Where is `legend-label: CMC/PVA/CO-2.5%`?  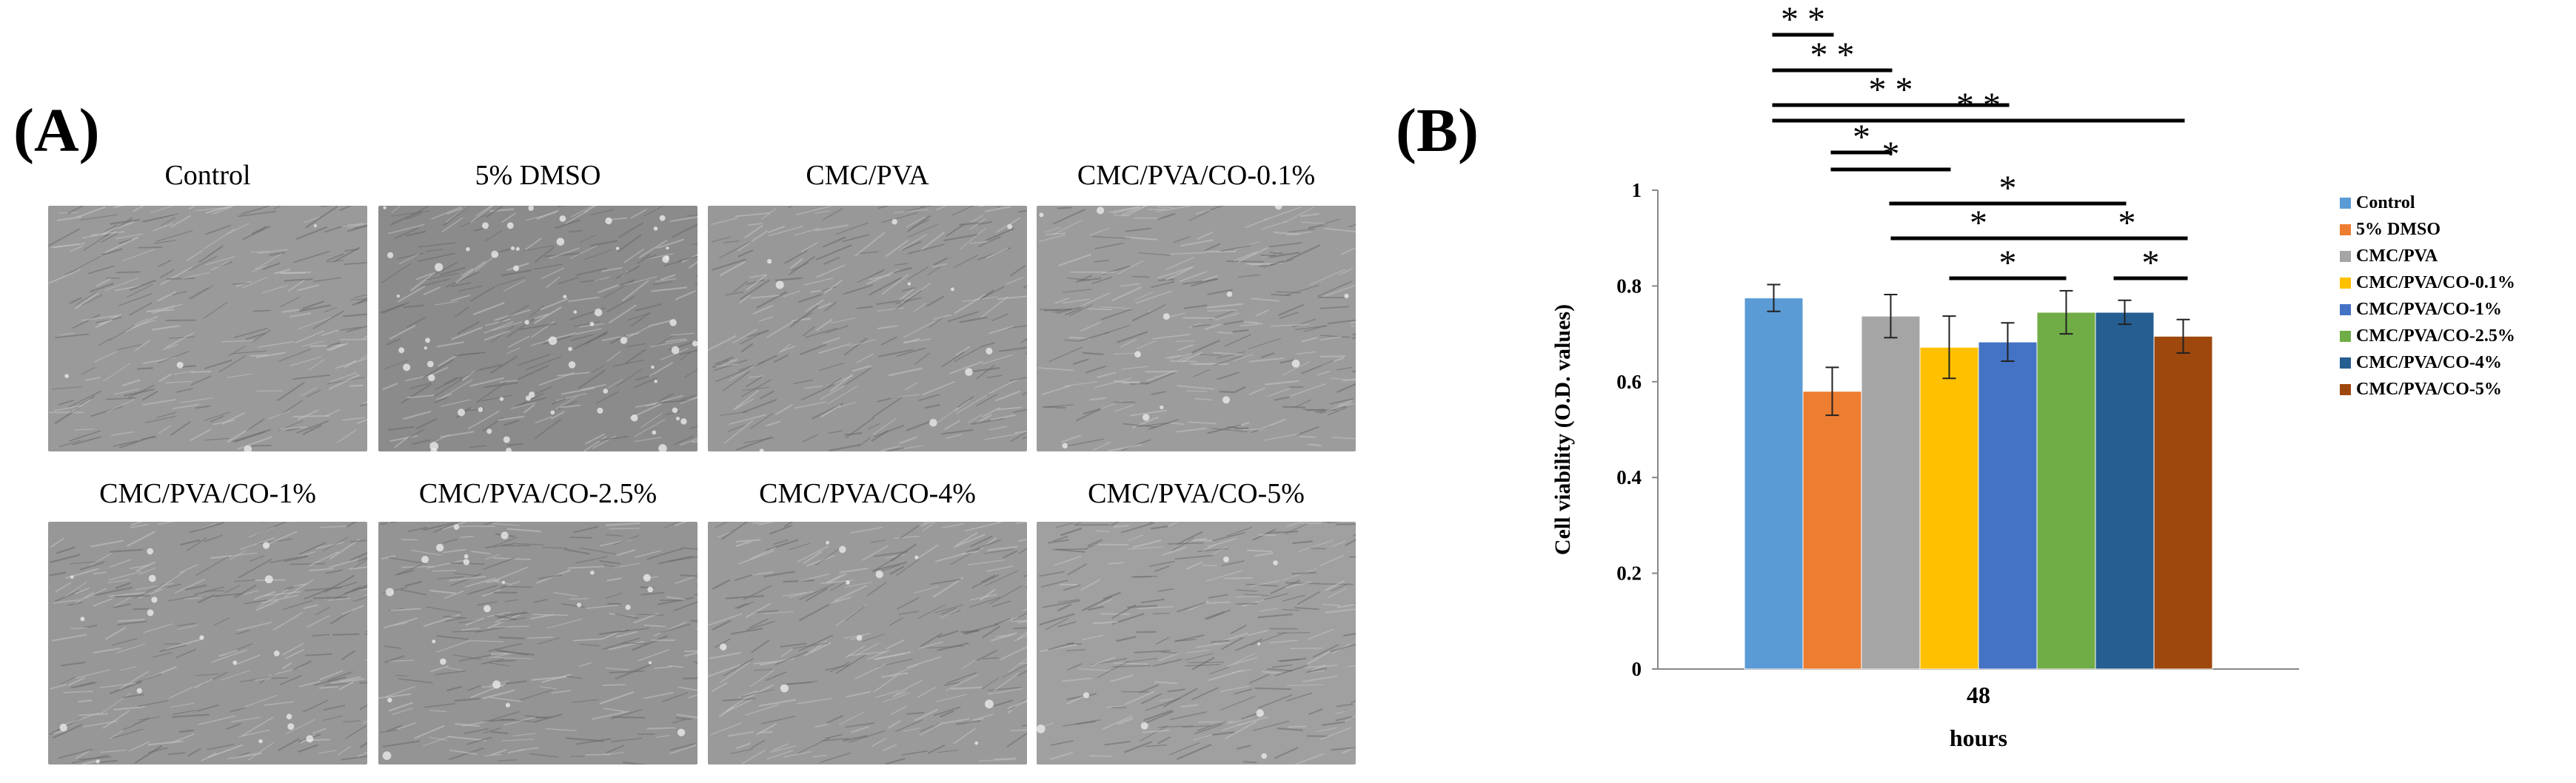
legend-label: CMC/PVA/CO-2.5% is located at coordinates (2435, 336).